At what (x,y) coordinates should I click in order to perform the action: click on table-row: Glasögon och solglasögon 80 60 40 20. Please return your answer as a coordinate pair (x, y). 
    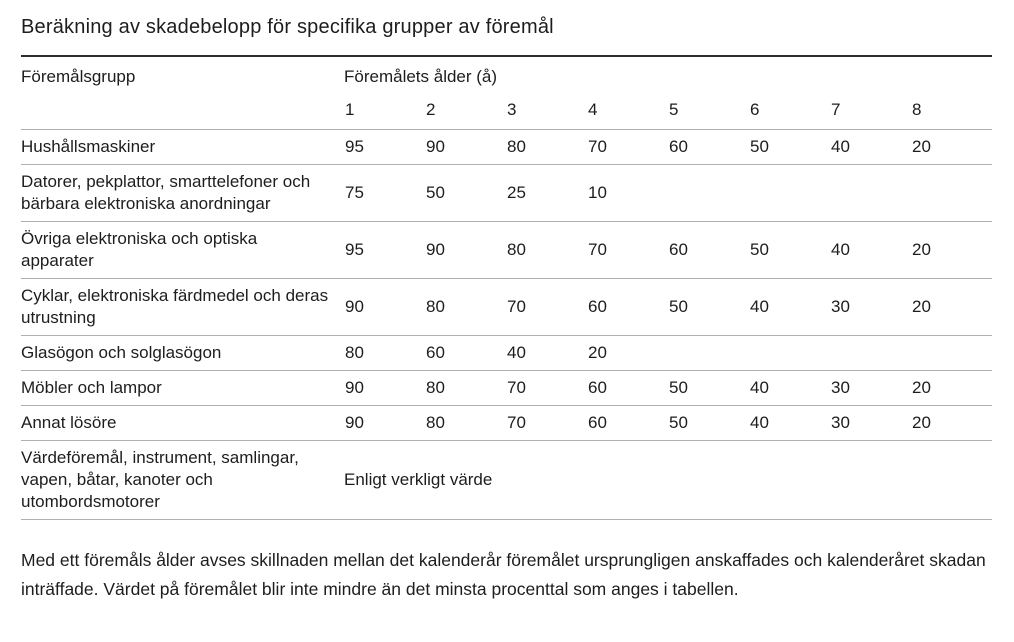
    Looking at the image, I should click on (506, 353).